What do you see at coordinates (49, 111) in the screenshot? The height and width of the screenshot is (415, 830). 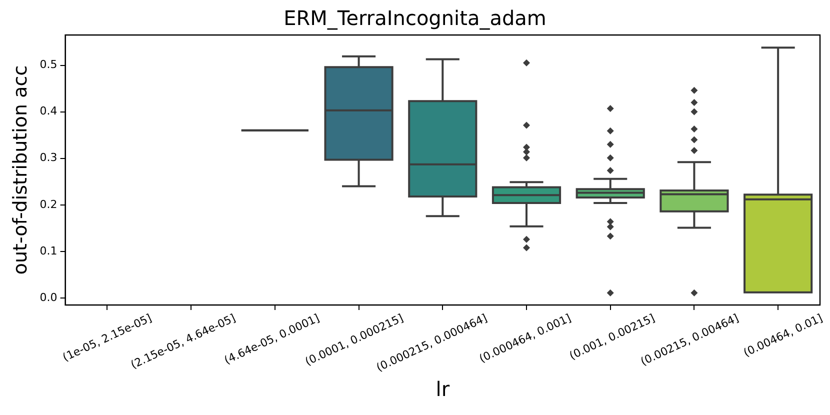 I see `y-tick-label: 0.4` at bounding box center [49, 111].